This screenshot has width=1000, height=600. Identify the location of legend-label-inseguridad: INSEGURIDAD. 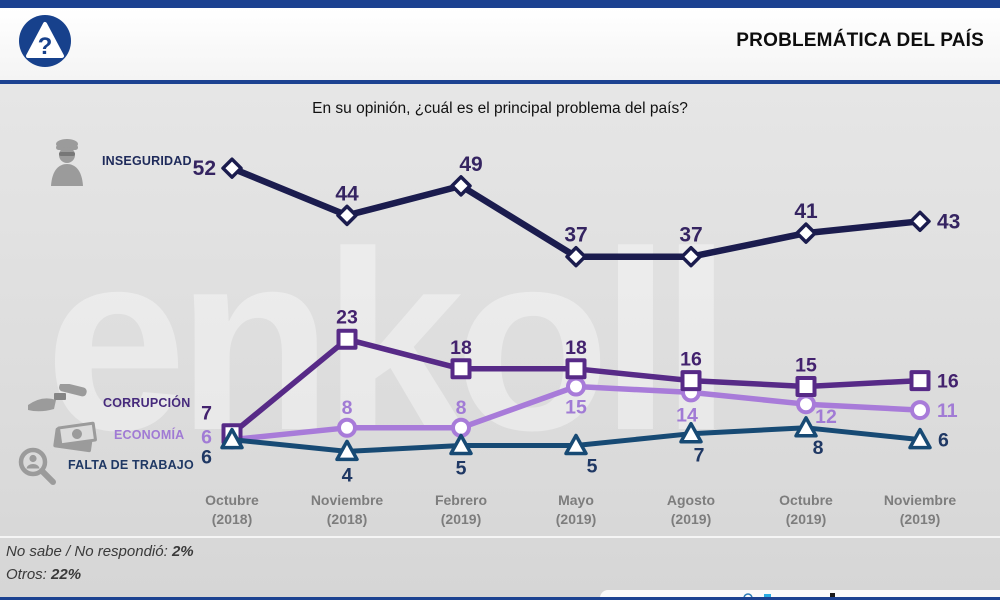
(147, 161).